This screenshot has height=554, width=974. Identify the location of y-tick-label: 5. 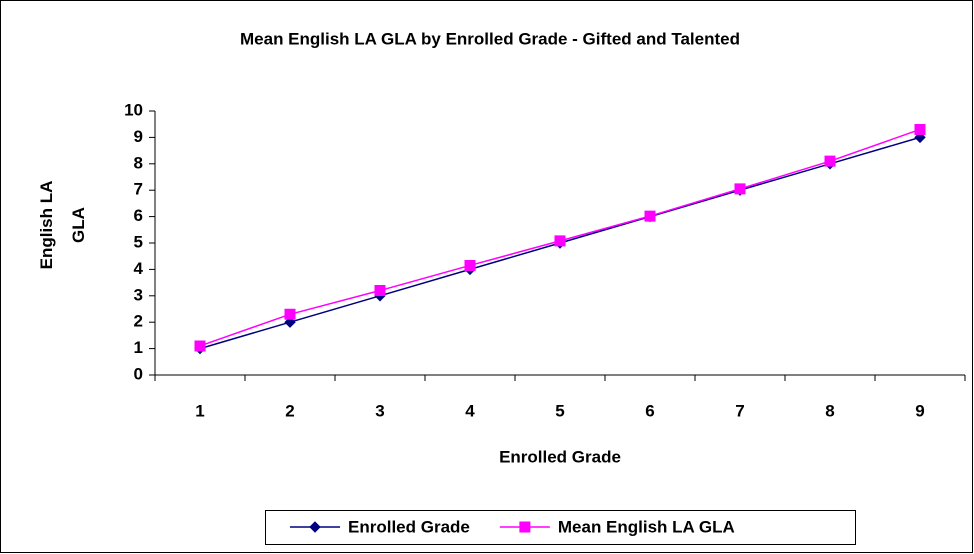
(138, 241).